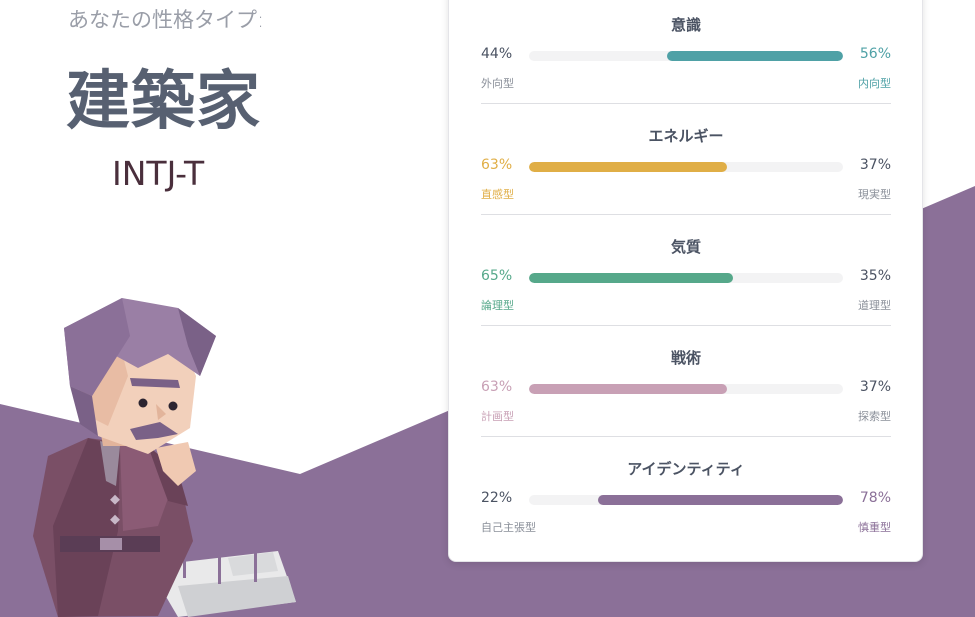 The height and width of the screenshot is (617, 975). What do you see at coordinates (497, 416) in the screenshot?
I see `trait-left-label: 計画型` at bounding box center [497, 416].